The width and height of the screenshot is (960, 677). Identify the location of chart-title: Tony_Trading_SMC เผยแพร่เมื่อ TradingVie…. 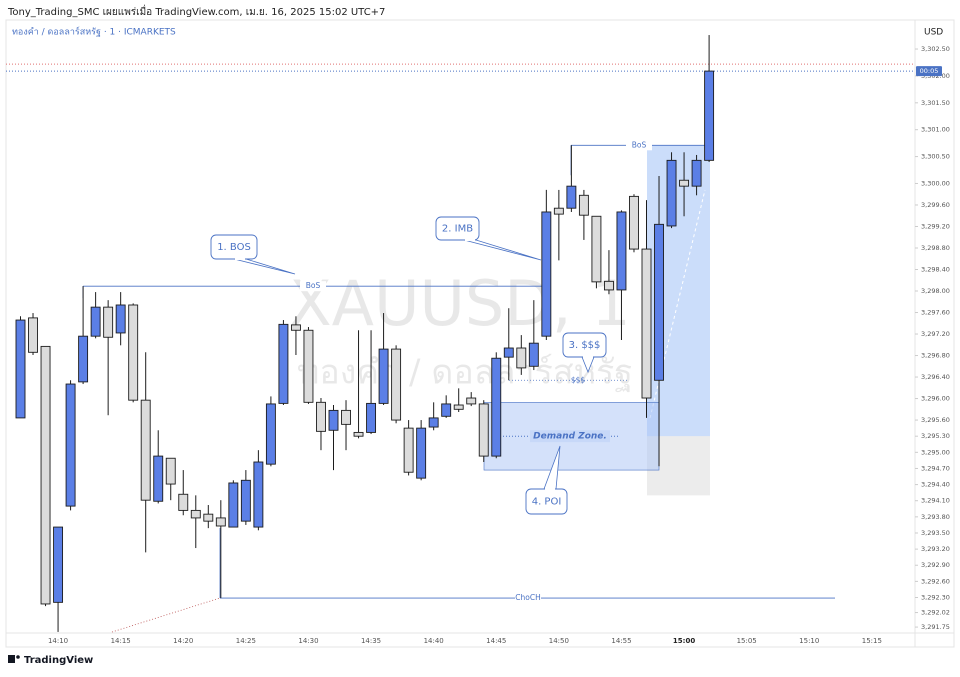
(196, 11).